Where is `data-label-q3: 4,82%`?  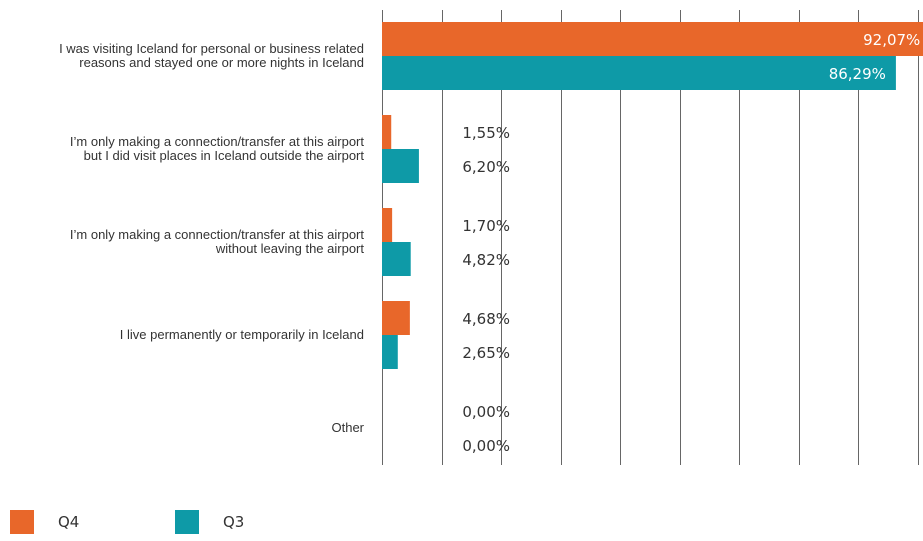 data-label-q3: 4,82% is located at coordinates (486, 260).